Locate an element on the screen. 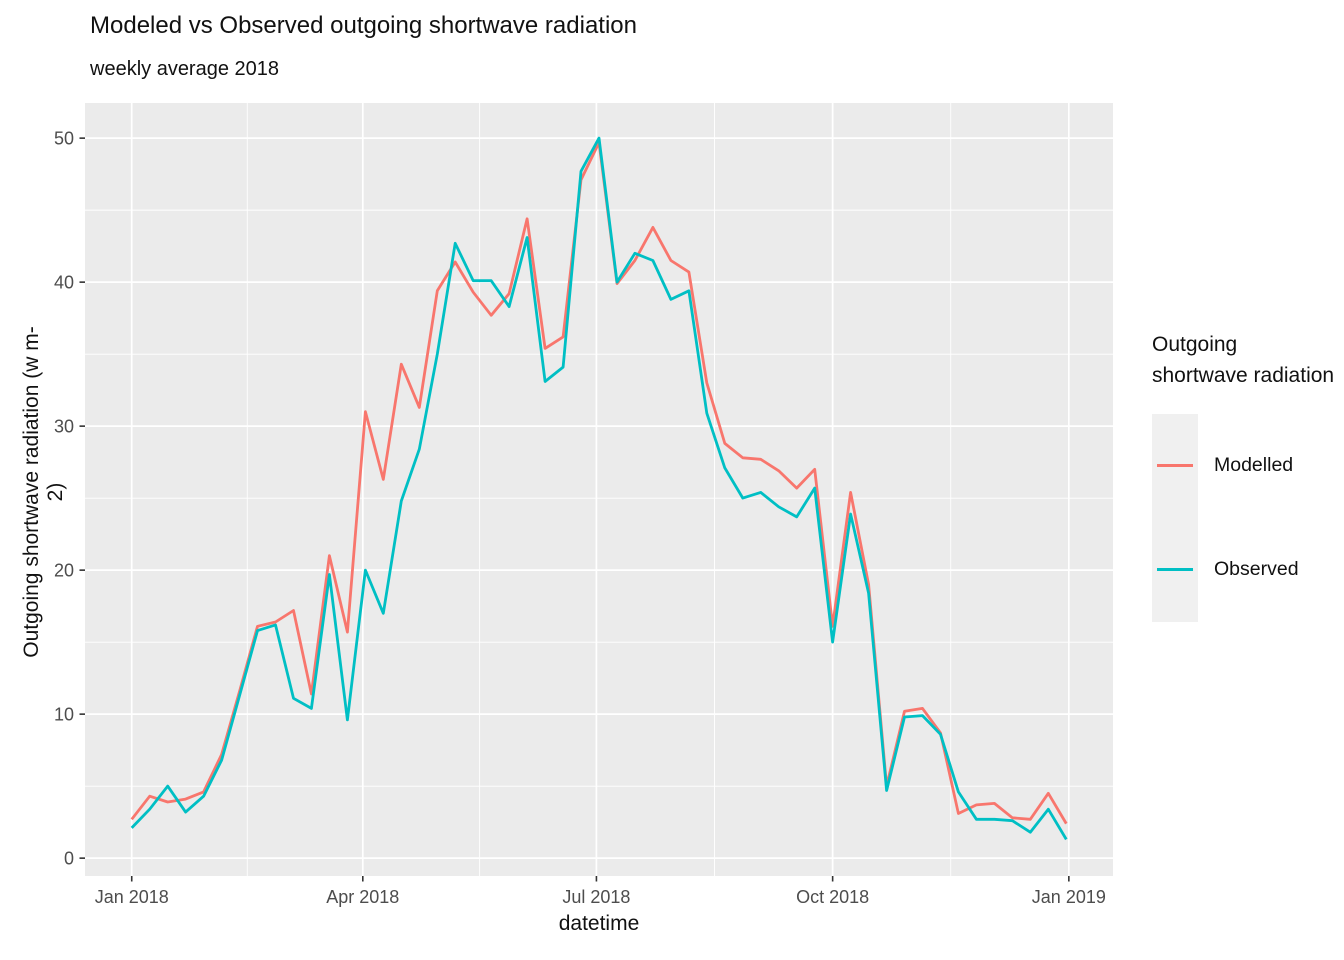  x-tick-label: Oct 2018 is located at coordinates (832, 897).